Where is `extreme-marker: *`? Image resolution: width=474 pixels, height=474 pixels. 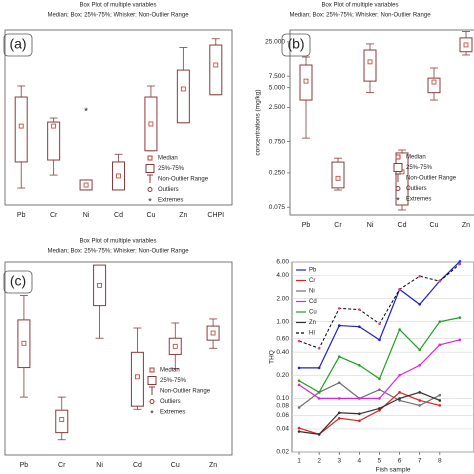
extreme-marker: * is located at coordinates (86, 112).